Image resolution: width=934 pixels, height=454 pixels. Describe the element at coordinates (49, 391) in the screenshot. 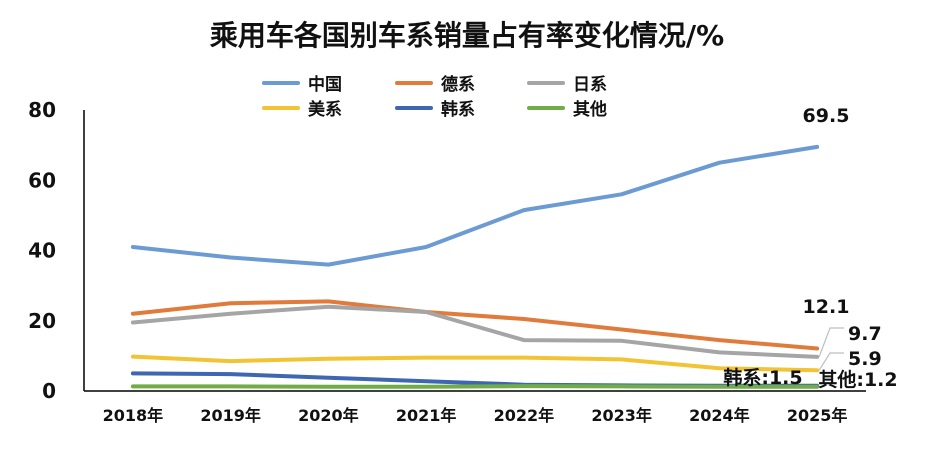

I see `y-tick-label: 0` at that location.